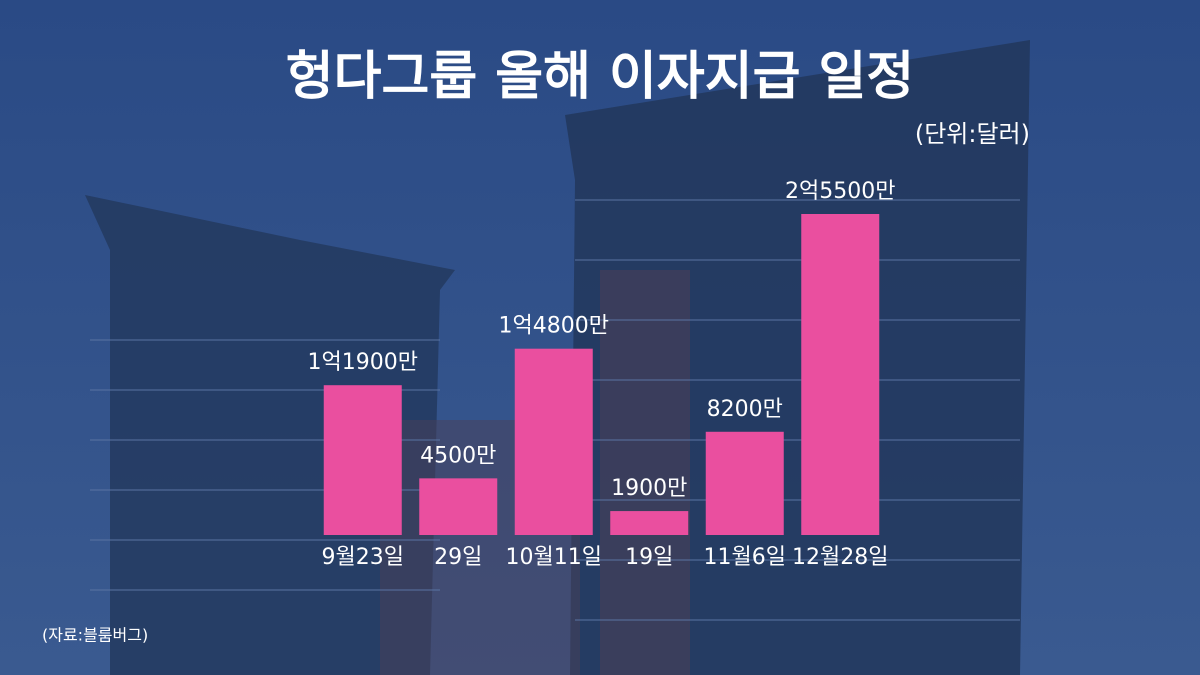 The height and width of the screenshot is (675, 1200). What do you see at coordinates (458, 557) in the screenshot?
I see `x-tick-label: 29일` at bounding box center [458, 557].